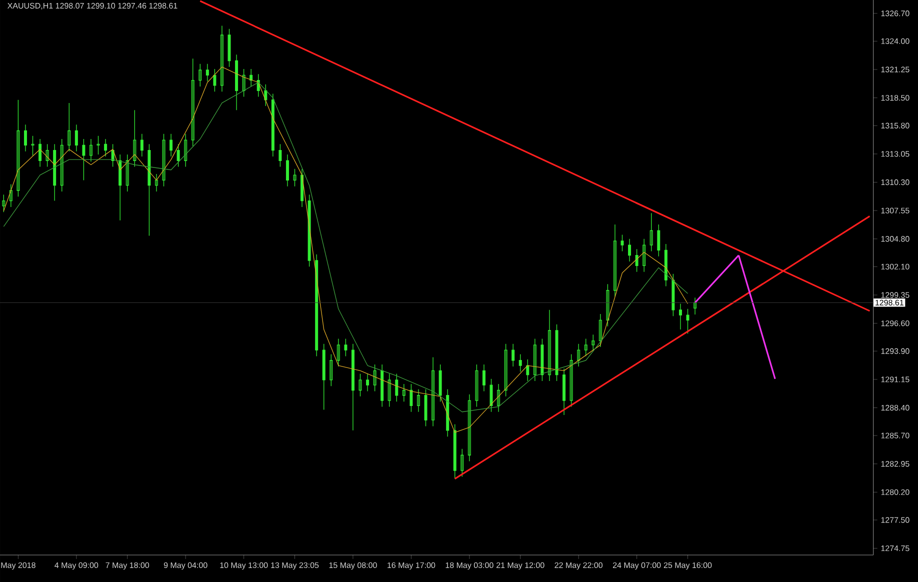 Image resolution: width=918 pixels, height=582 pixels. What do you see at coordinates (895, 520) in the screenshot?
I see `y-tick-label: 1277.50` at bounding box center [895, 520].